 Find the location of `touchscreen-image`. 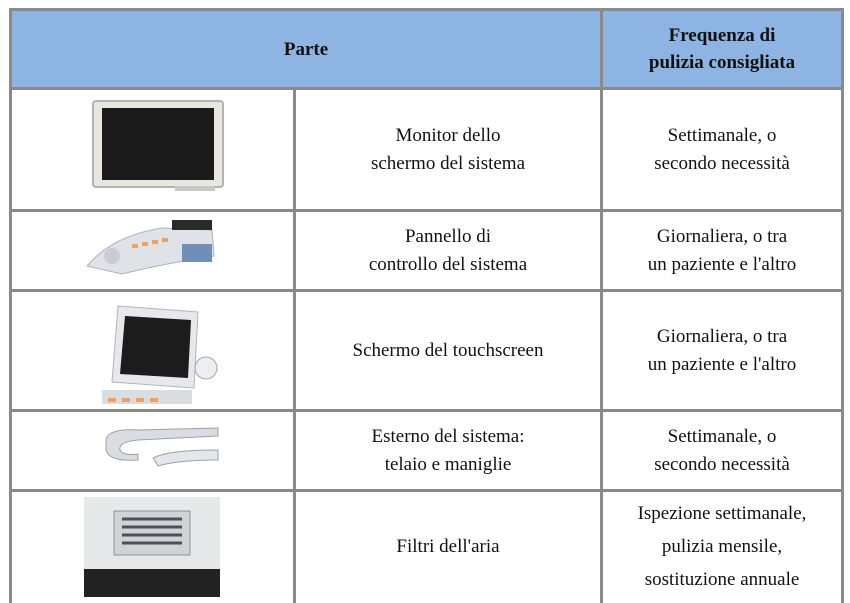

touchscreen-image is located at coordinates (160, 354).